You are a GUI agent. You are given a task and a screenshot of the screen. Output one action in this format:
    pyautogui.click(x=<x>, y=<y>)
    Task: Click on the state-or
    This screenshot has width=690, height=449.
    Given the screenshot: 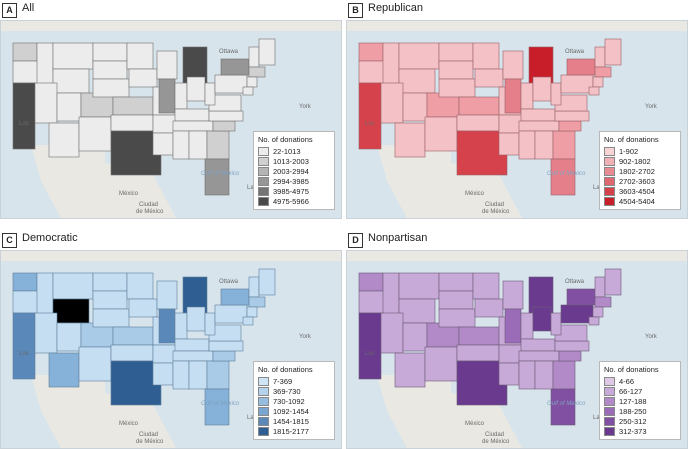 What is the action you would take?
    pyautogui.click(x=26, y=302)
    